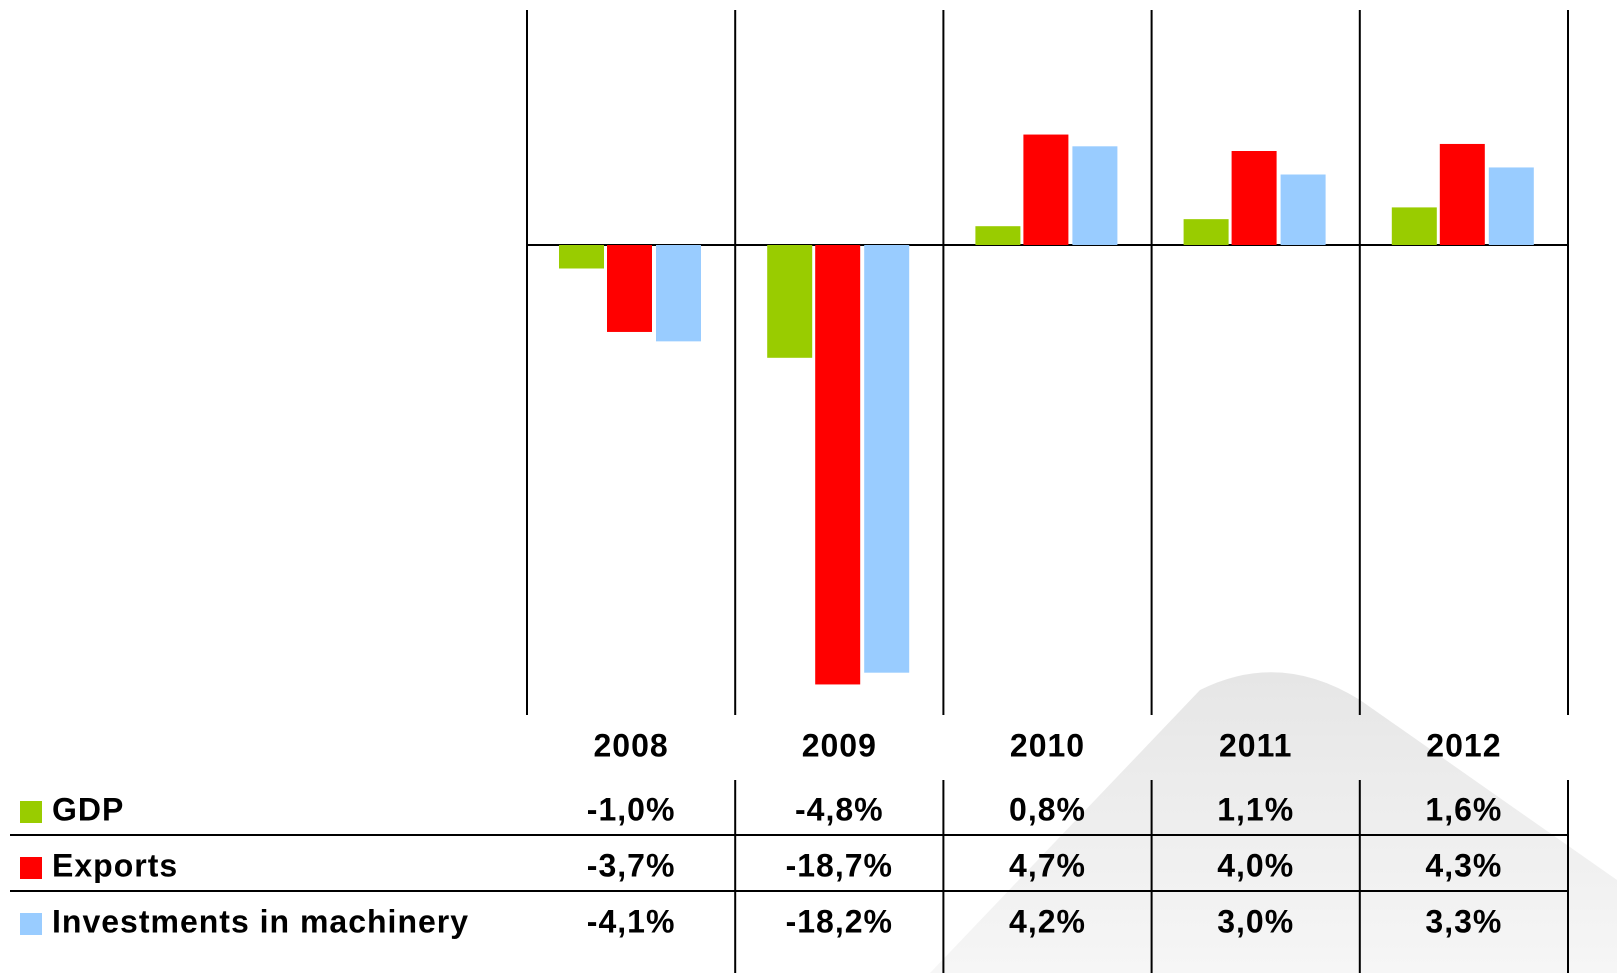 This screenshot has width=1617, height=973. Describe the element at coordinates (1255, 865) in the screenshot. I see `value-label: 4,0%` at that location.